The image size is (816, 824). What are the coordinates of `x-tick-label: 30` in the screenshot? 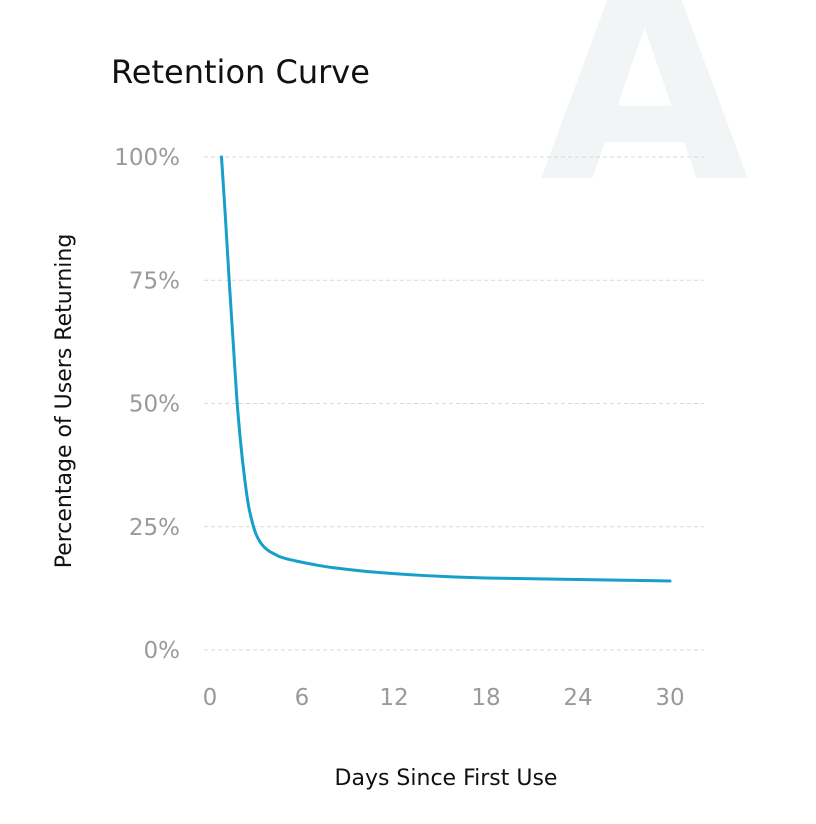 It's located at (669, 698).